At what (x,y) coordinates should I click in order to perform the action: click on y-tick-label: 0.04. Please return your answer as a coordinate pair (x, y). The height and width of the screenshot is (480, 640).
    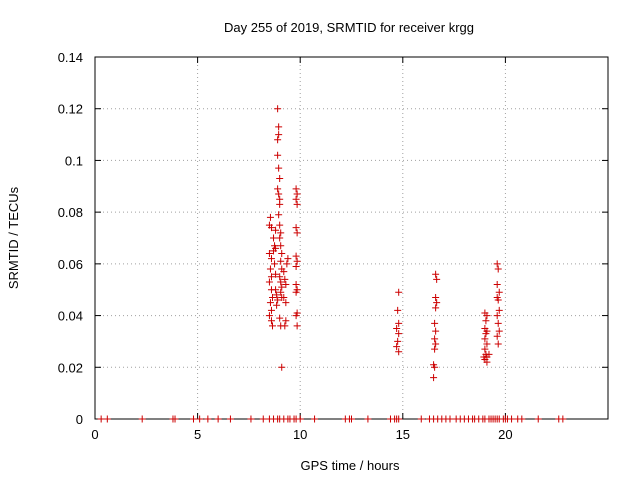
    Looking at the image, I should click on (70, 316).